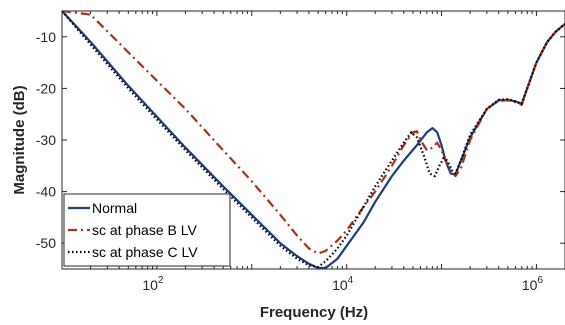 Image resolution: width=565 pixels, height=325 pixels. What do you see at coordinates (46, 88) in the screenshot?
I see `y-tick-label: -20` at bounding box center [46, 88].